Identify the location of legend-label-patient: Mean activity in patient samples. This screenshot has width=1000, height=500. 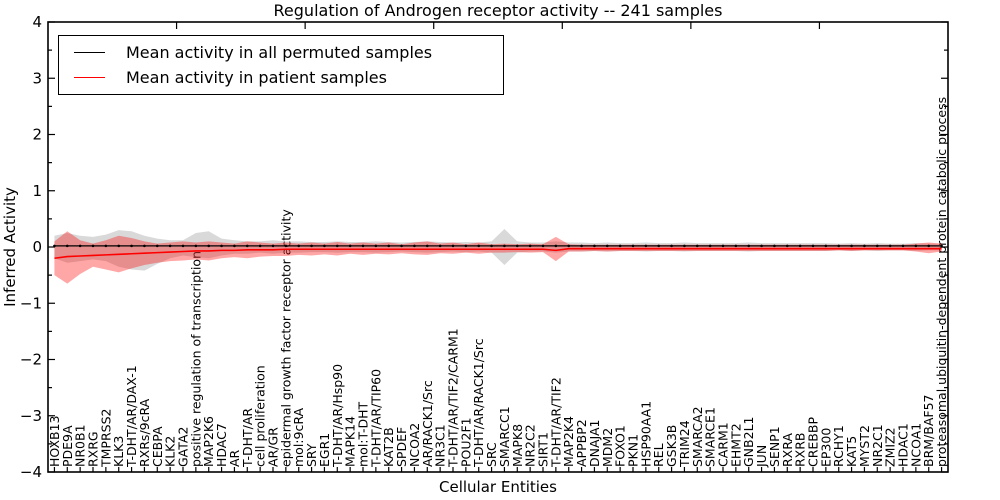
(256, 78).